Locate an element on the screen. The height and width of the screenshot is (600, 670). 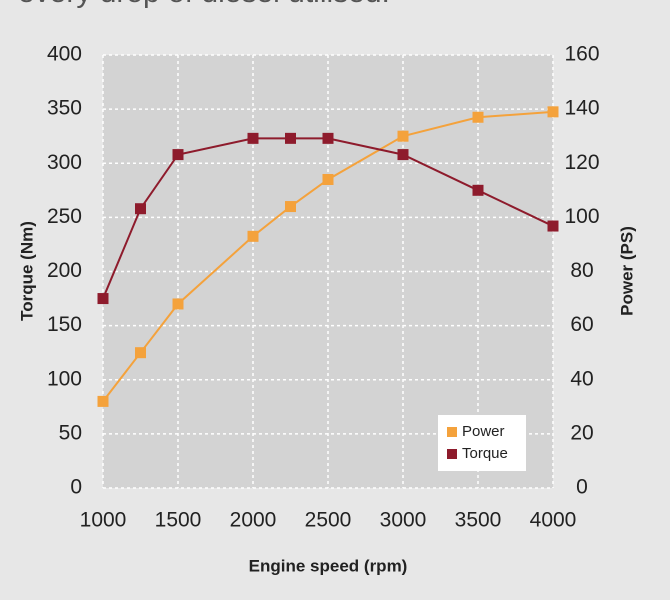
y2-tick-label: 140 is located at coordinates (581, 108).